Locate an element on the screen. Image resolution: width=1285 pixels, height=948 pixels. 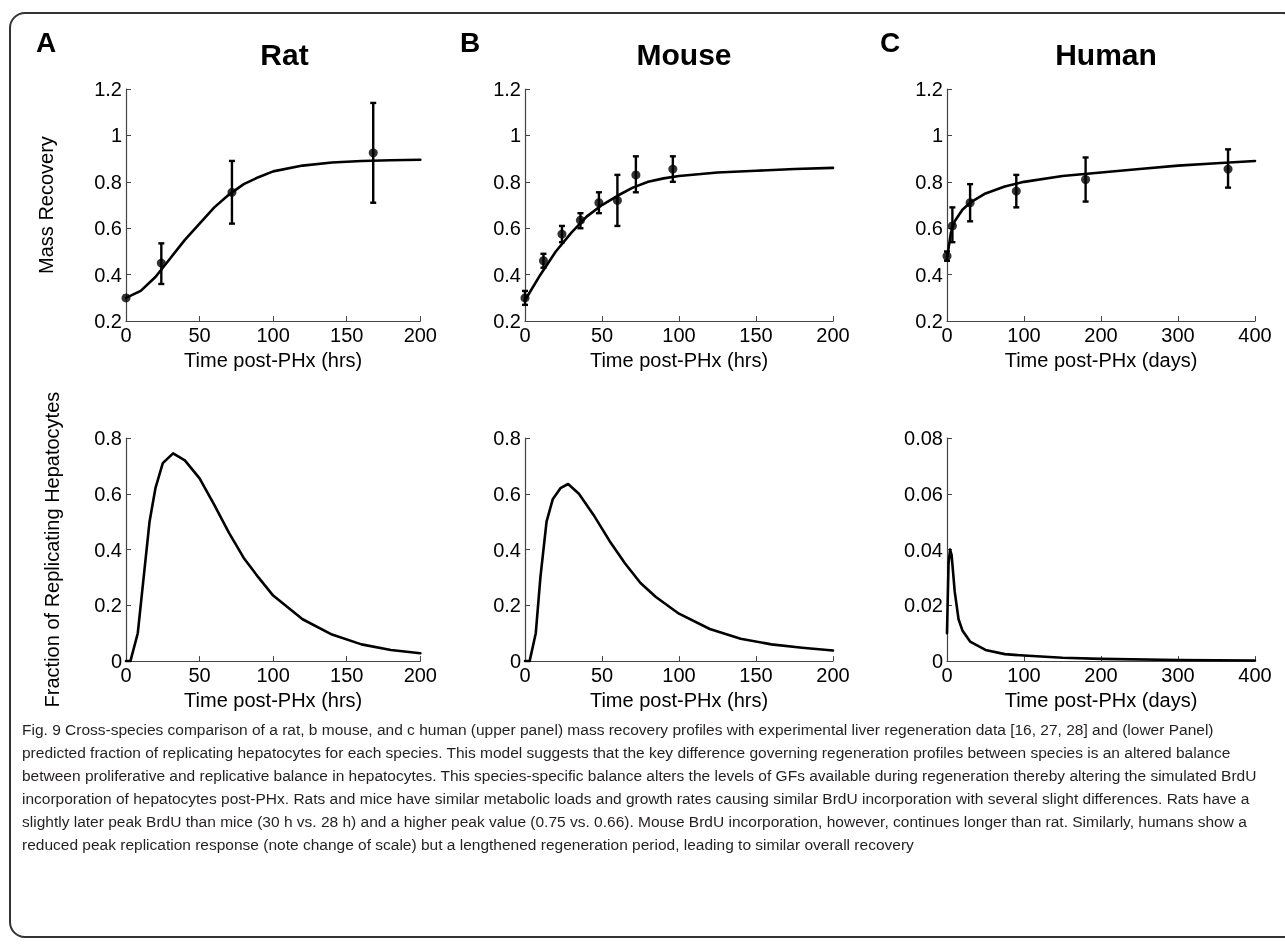
y-axis-title: Fraction of Replicating Hepatocytes is located at coordinates (52, 549).